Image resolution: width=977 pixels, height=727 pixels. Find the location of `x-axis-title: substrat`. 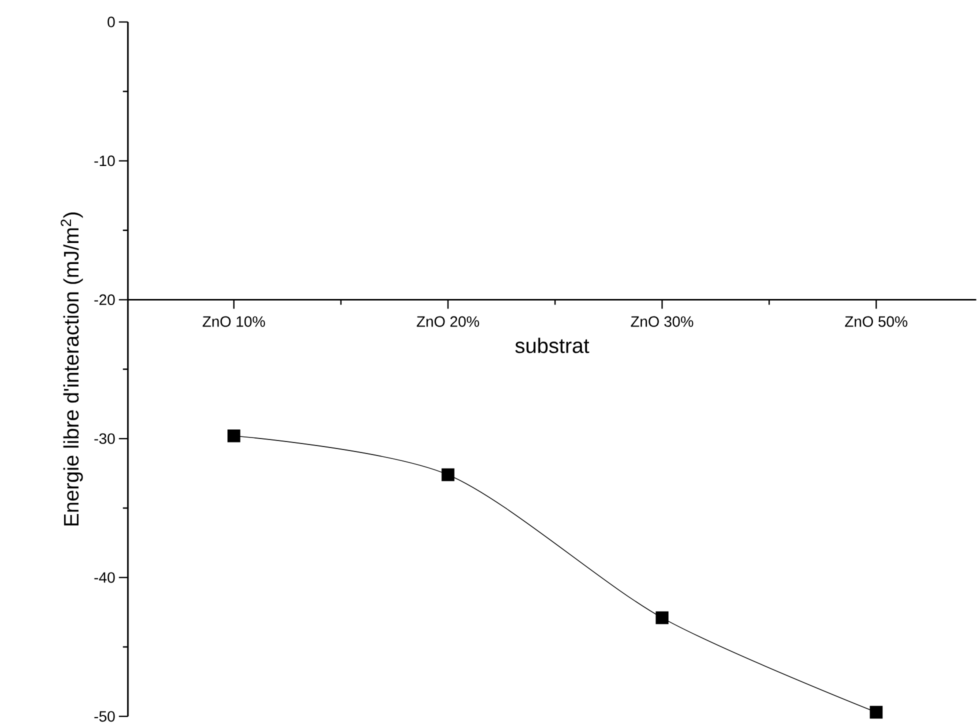

x-axis-title: substrat is located at coordinates (552, 345).